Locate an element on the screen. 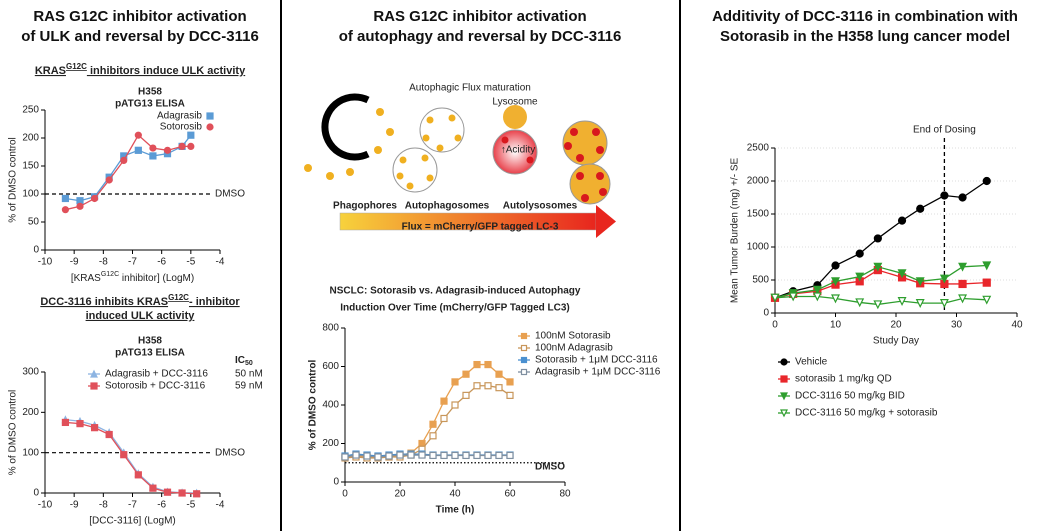  y-tick-label: 300 is located at coordinates (30, 372).